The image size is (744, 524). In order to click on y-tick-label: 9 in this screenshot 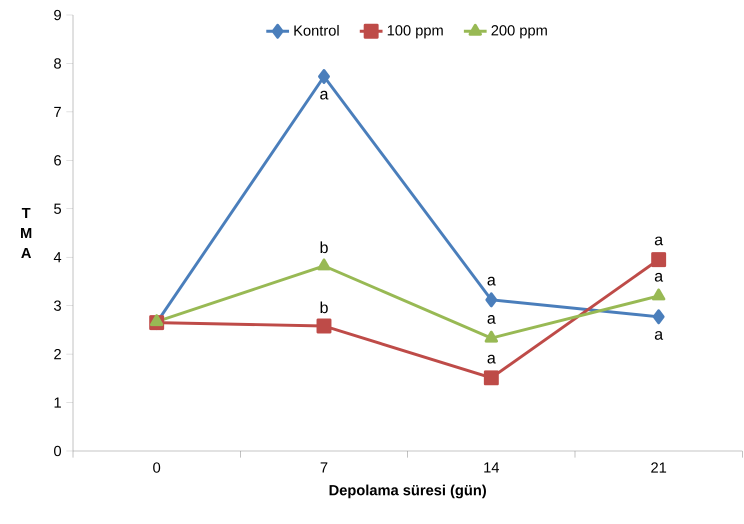, I will do `click(57, 15)`.